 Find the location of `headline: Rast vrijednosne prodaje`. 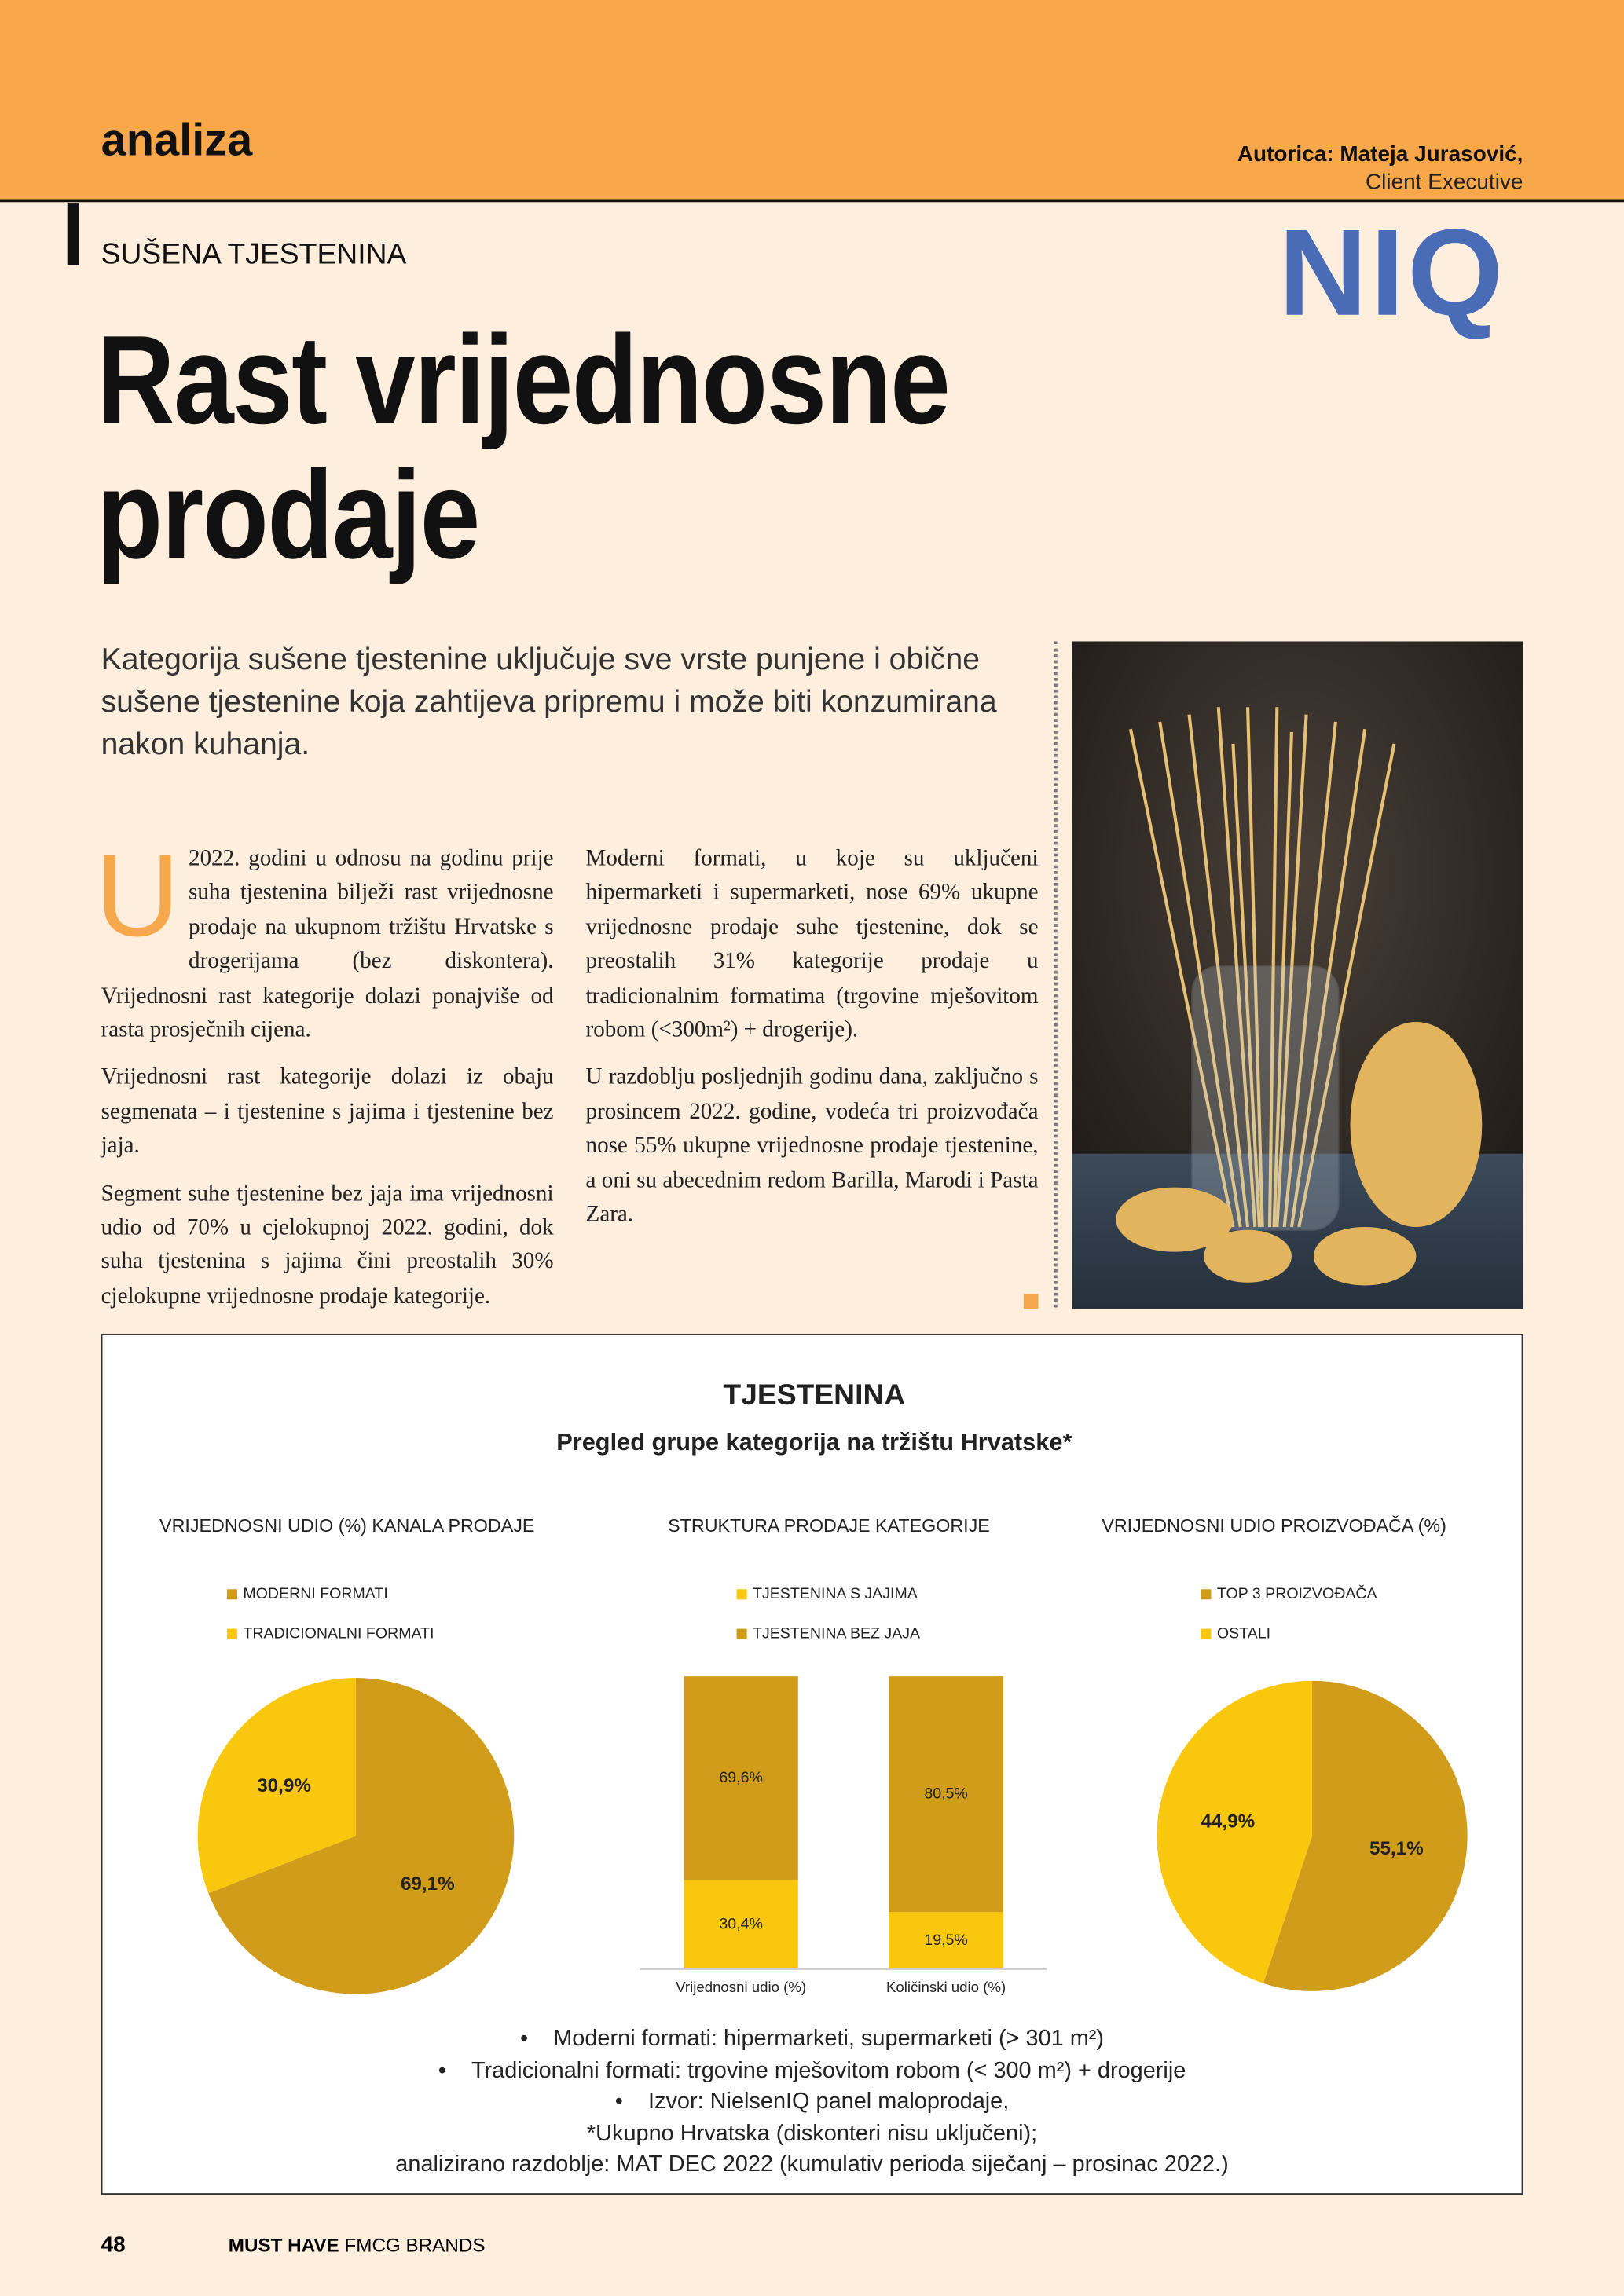

headline: Rast vrijednosne prodaje is located at coordinates (524, 448).